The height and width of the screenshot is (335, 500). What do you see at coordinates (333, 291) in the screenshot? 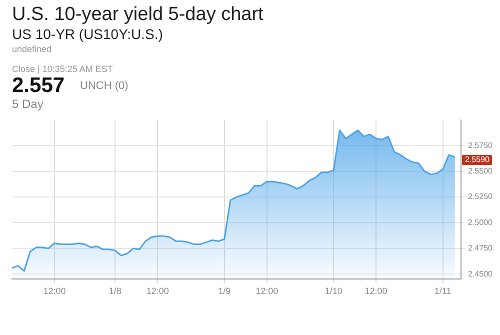
I see `x-tick-label: 1/10` at bounding box center [333, 291].